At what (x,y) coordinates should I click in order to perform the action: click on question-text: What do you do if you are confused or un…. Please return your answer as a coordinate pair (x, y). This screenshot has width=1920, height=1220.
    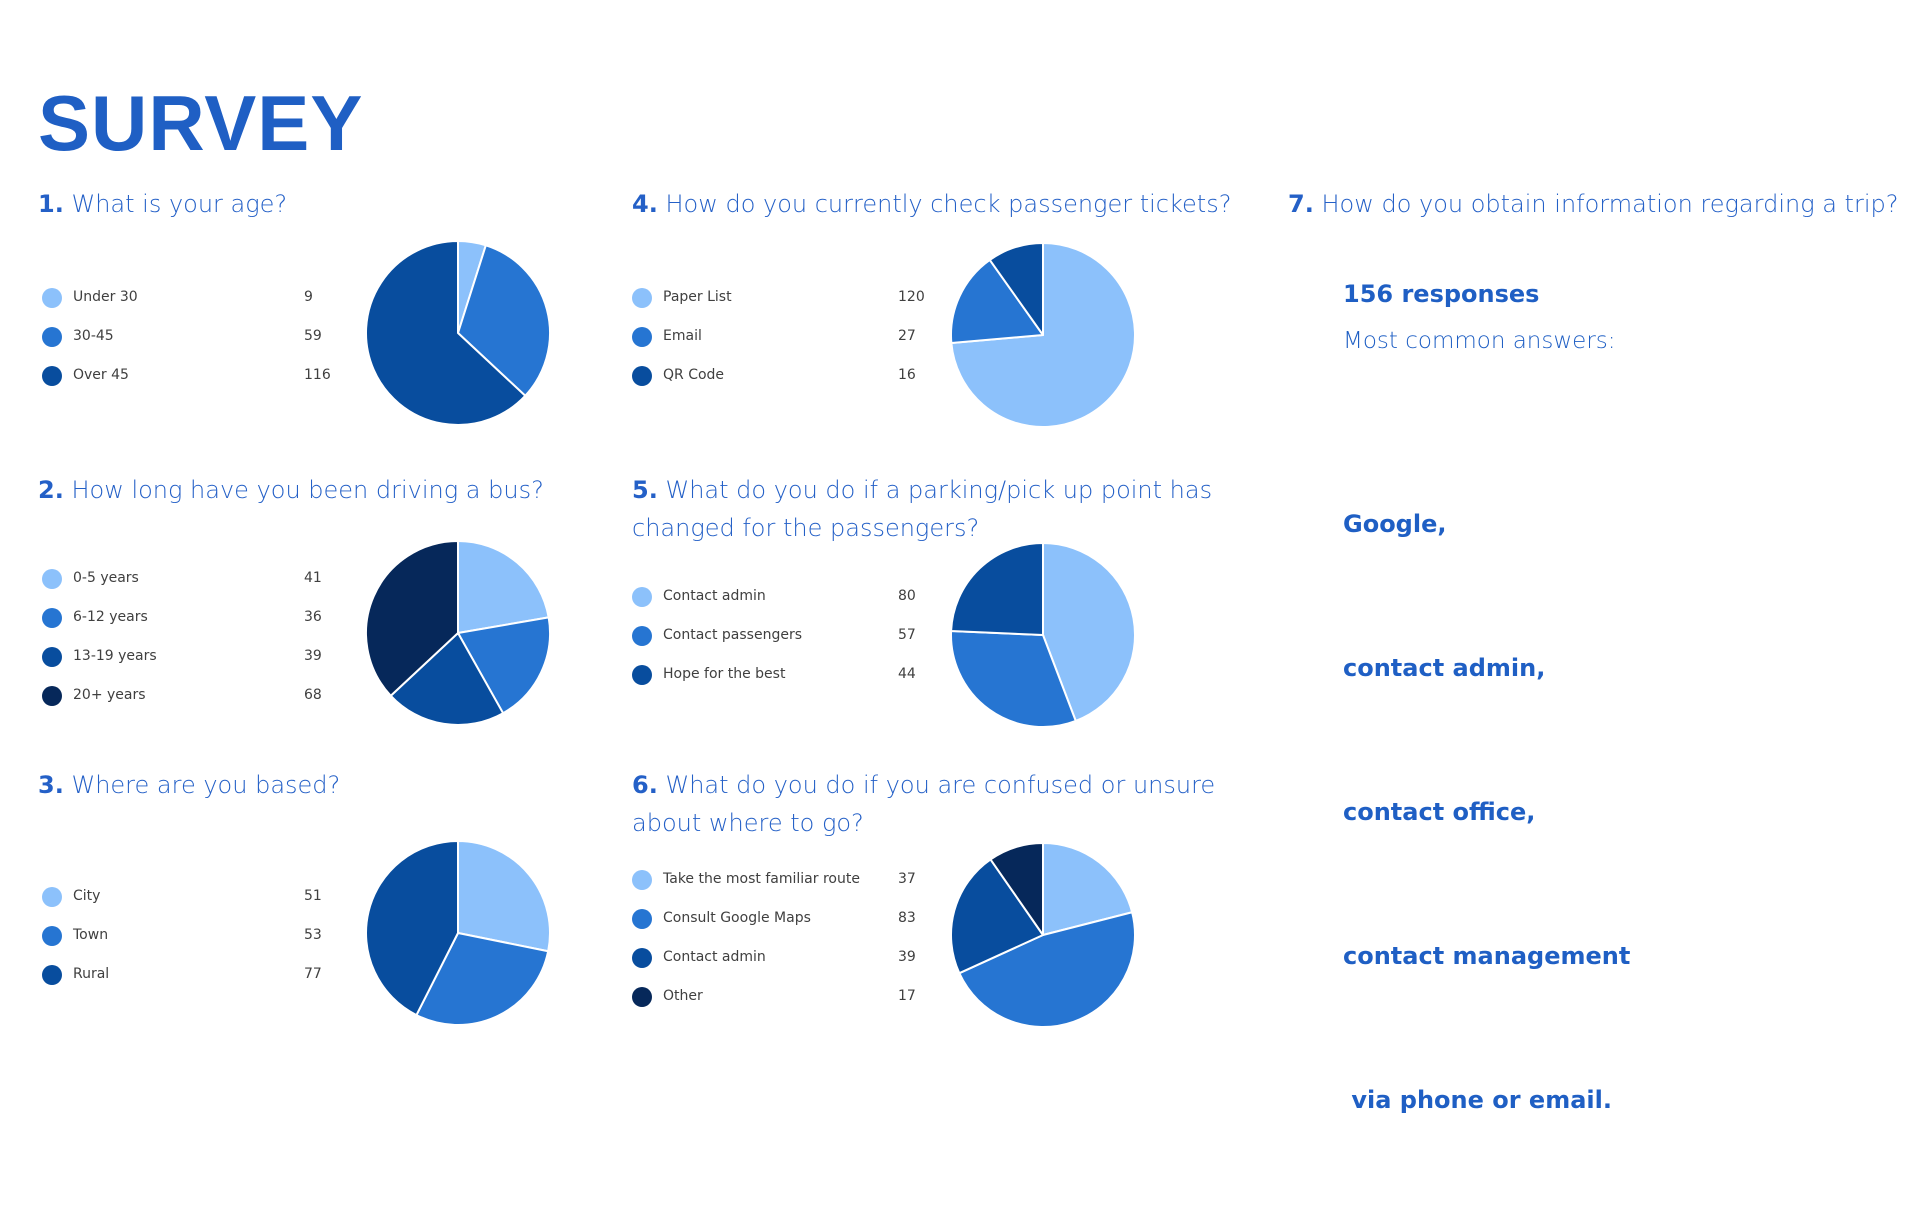
    Looking at the image, I should click on (924, 804).